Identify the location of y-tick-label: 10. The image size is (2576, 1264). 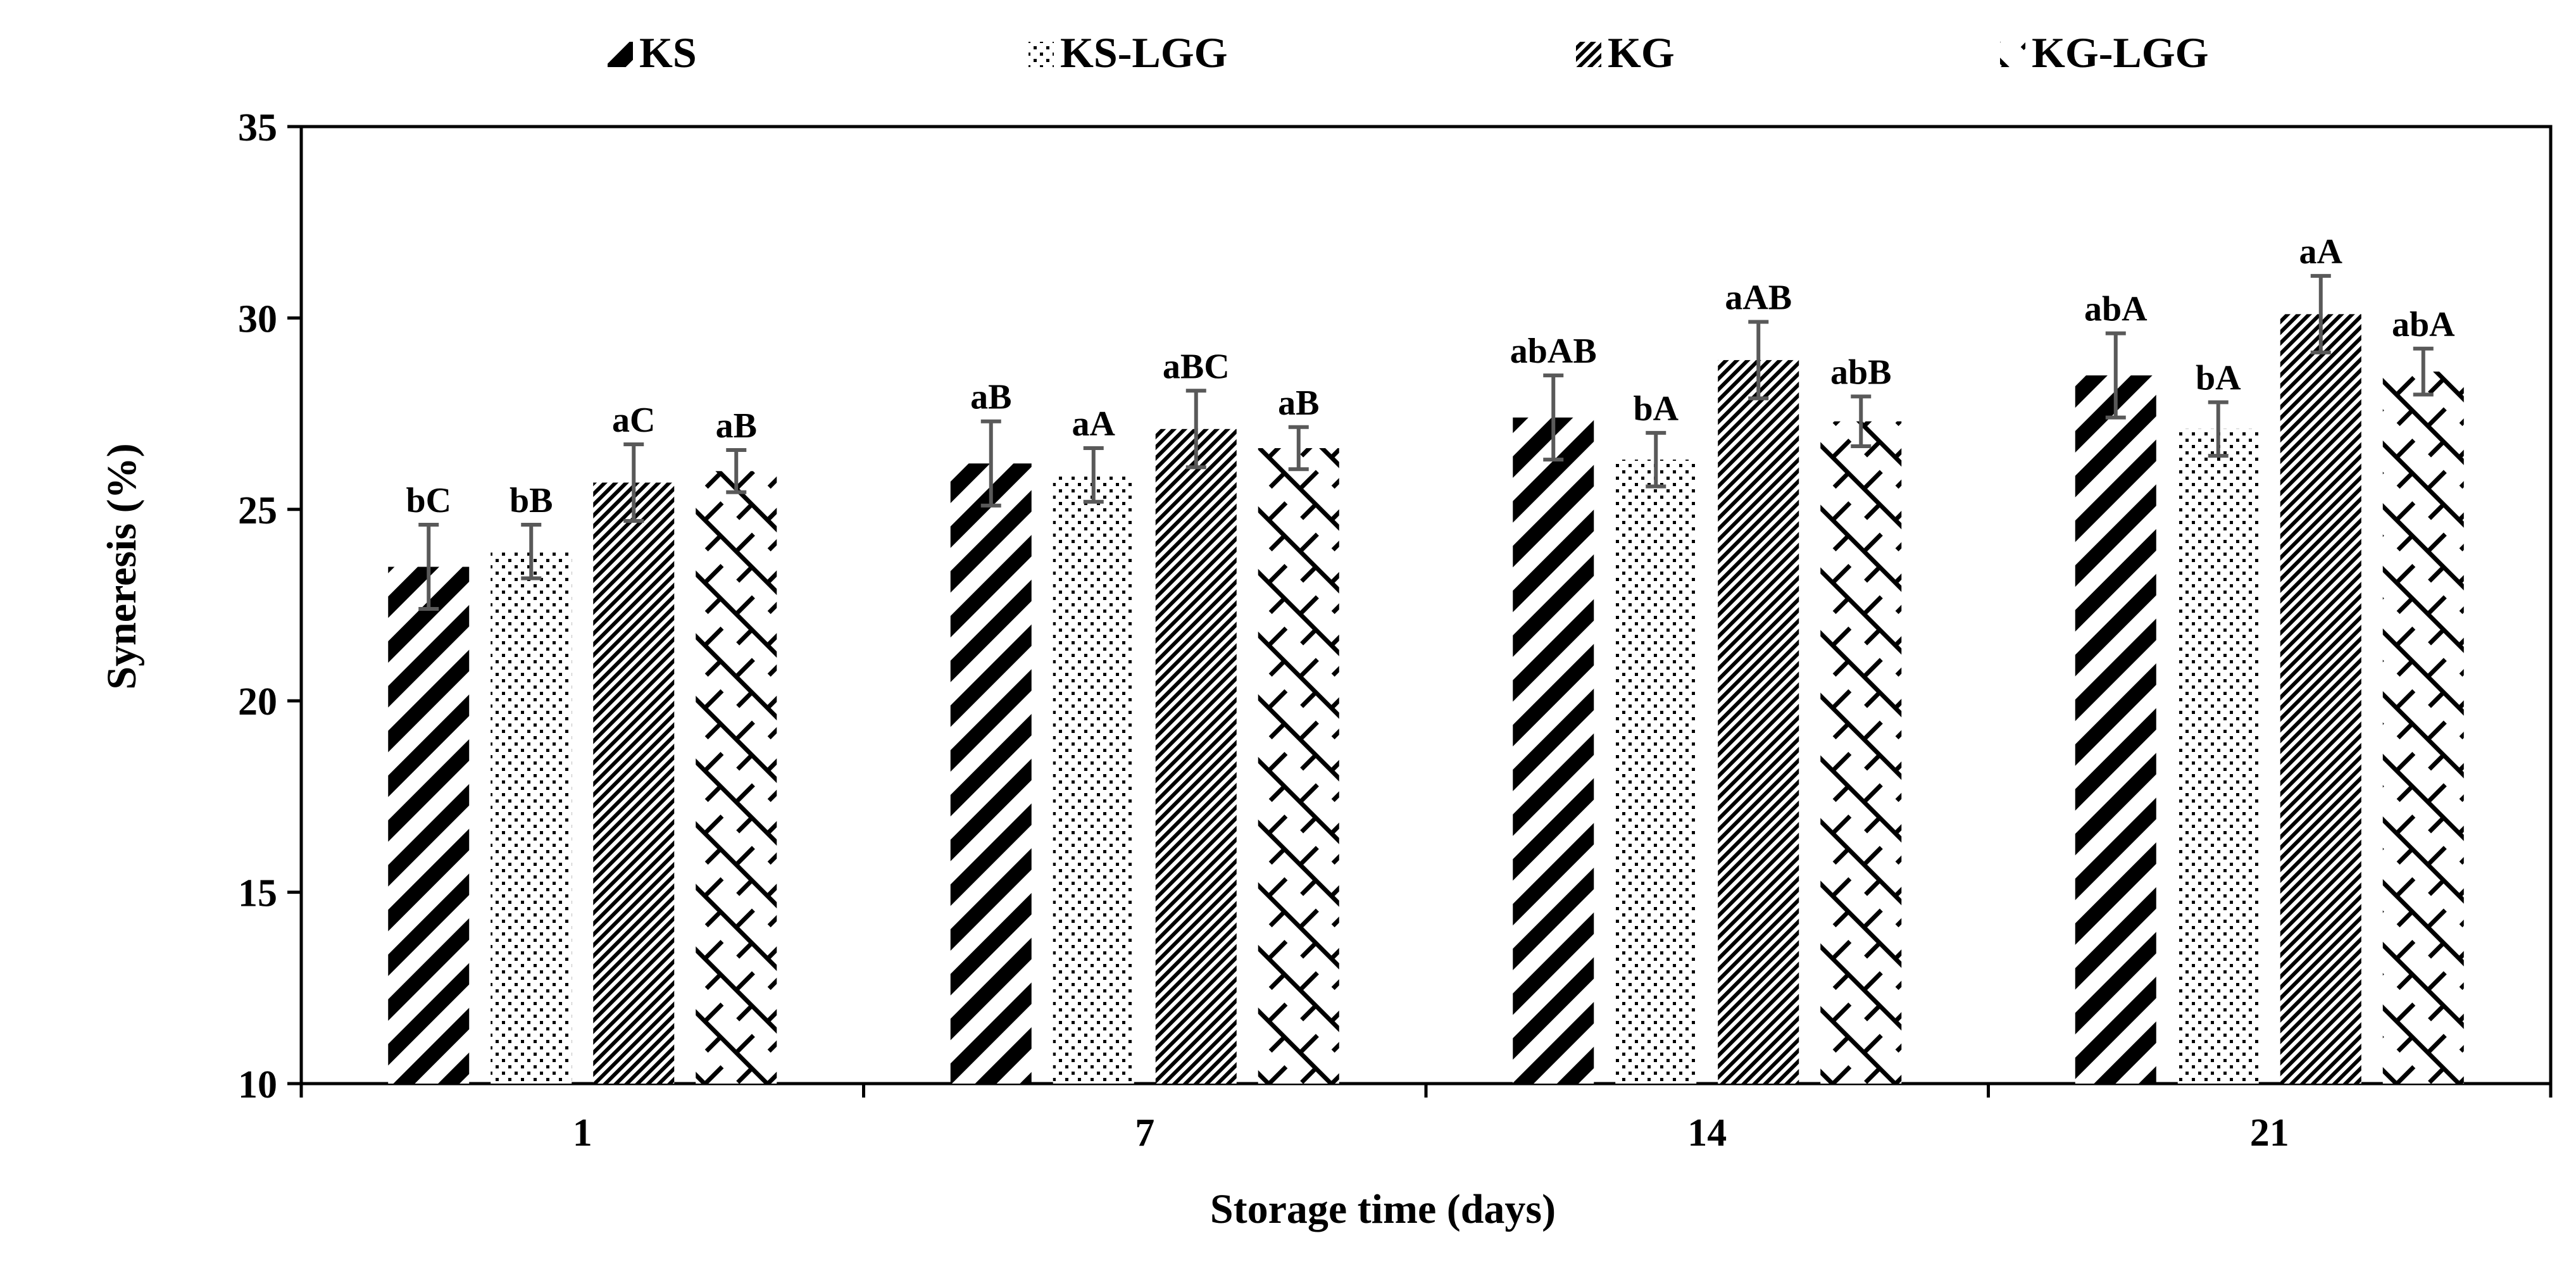
(257, 1084).